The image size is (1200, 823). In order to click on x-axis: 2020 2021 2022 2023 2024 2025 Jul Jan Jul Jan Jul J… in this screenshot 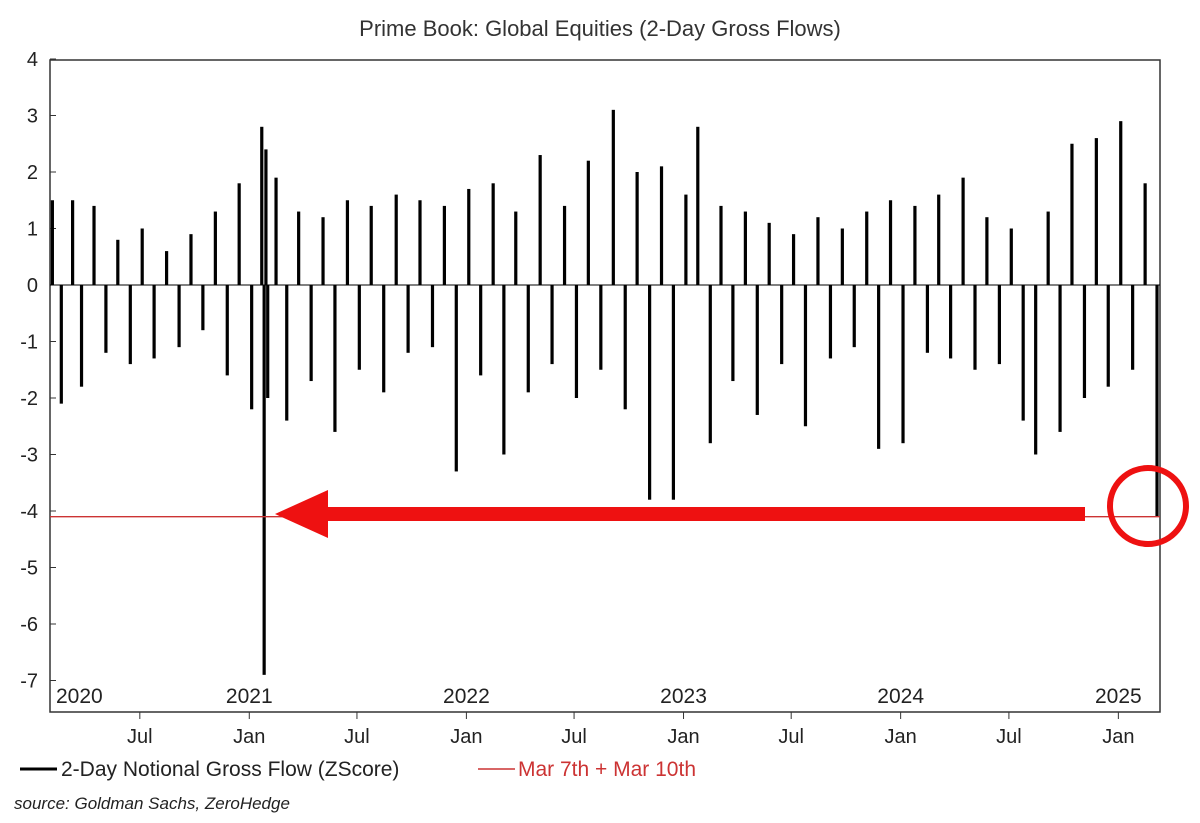, I will do `click(599, 716)`.